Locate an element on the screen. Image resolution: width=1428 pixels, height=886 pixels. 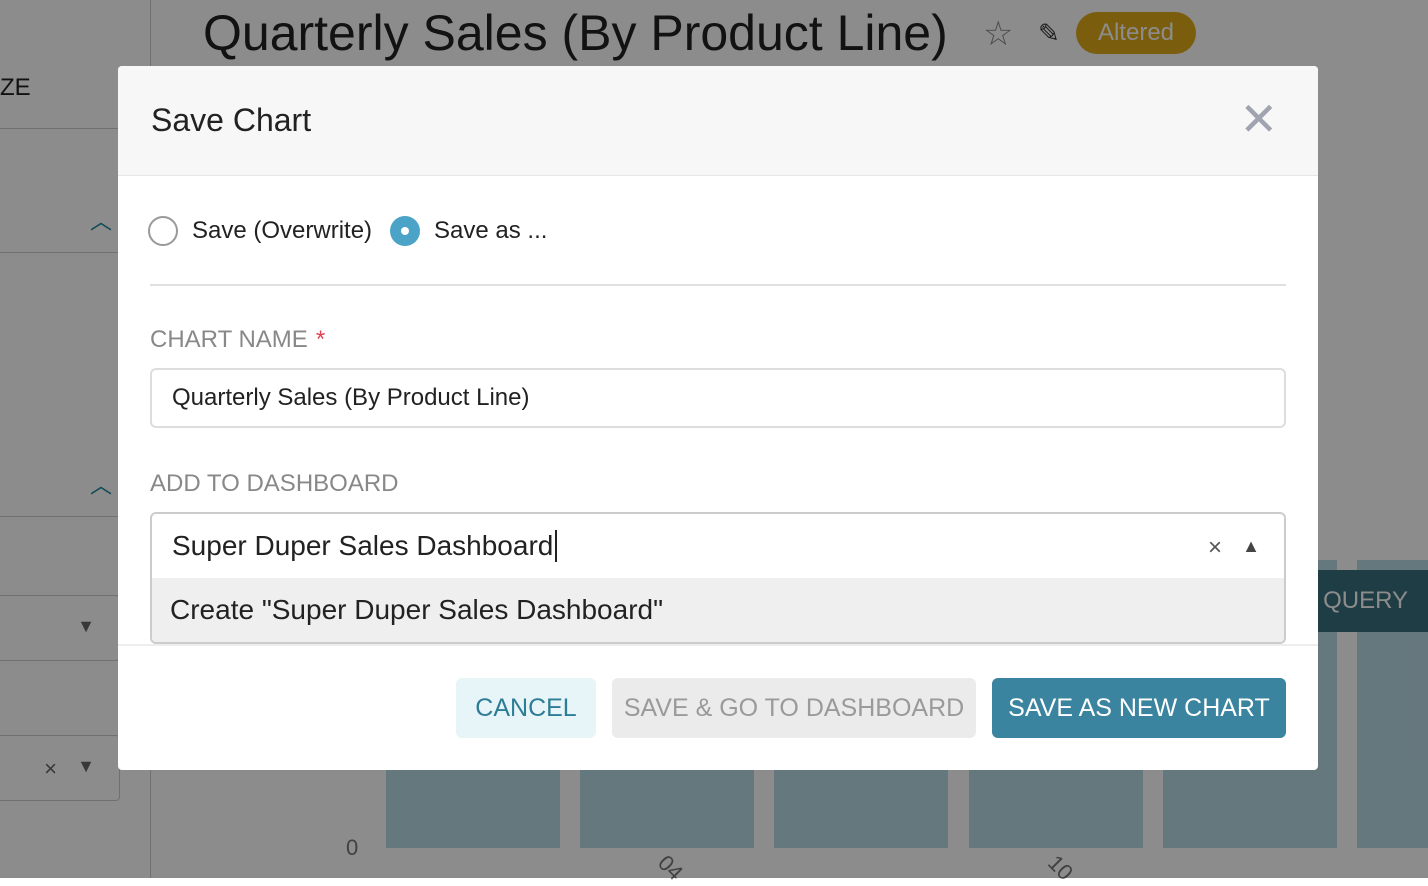
chart-name-input is located at coordinates (718, 398).